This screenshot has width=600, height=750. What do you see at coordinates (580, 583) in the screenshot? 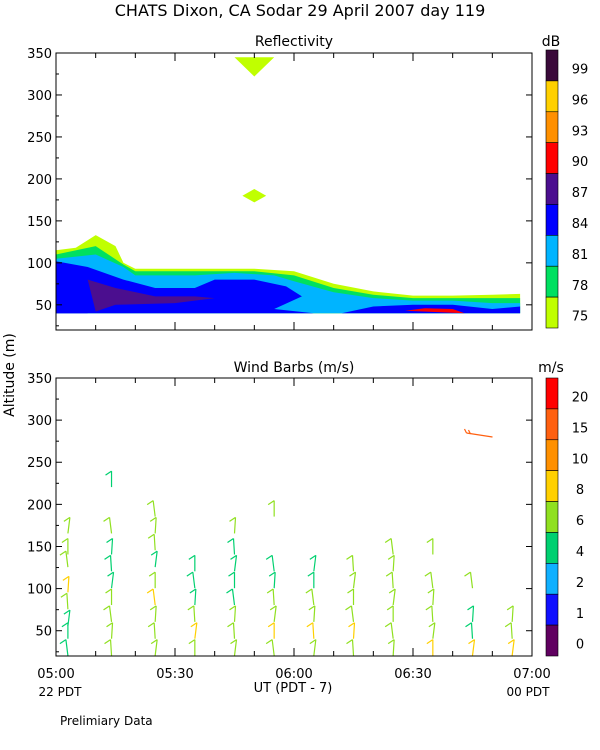
I see `colorbar-tick-label: 2` at bounding box center [580, 583].